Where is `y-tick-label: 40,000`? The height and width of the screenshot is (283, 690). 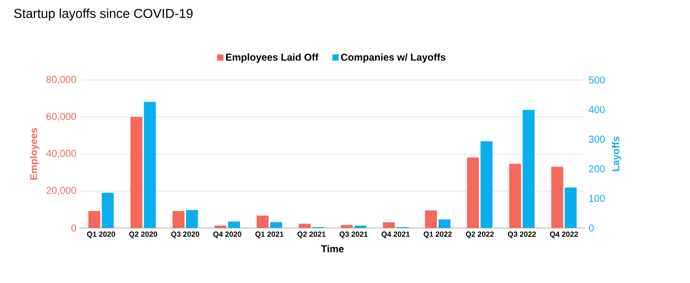
y-tick-label: 40,000 is located at coordinates (61, 154).